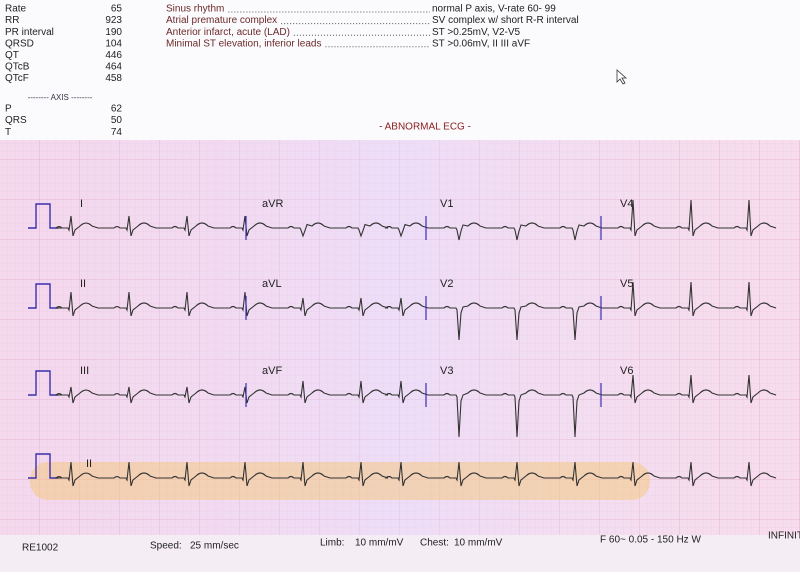 The height and width of the screenshot is (577, 800). Describe the element at coordinates (40, 548) in the screenshot. I see `device-id: RE1002` at that location.